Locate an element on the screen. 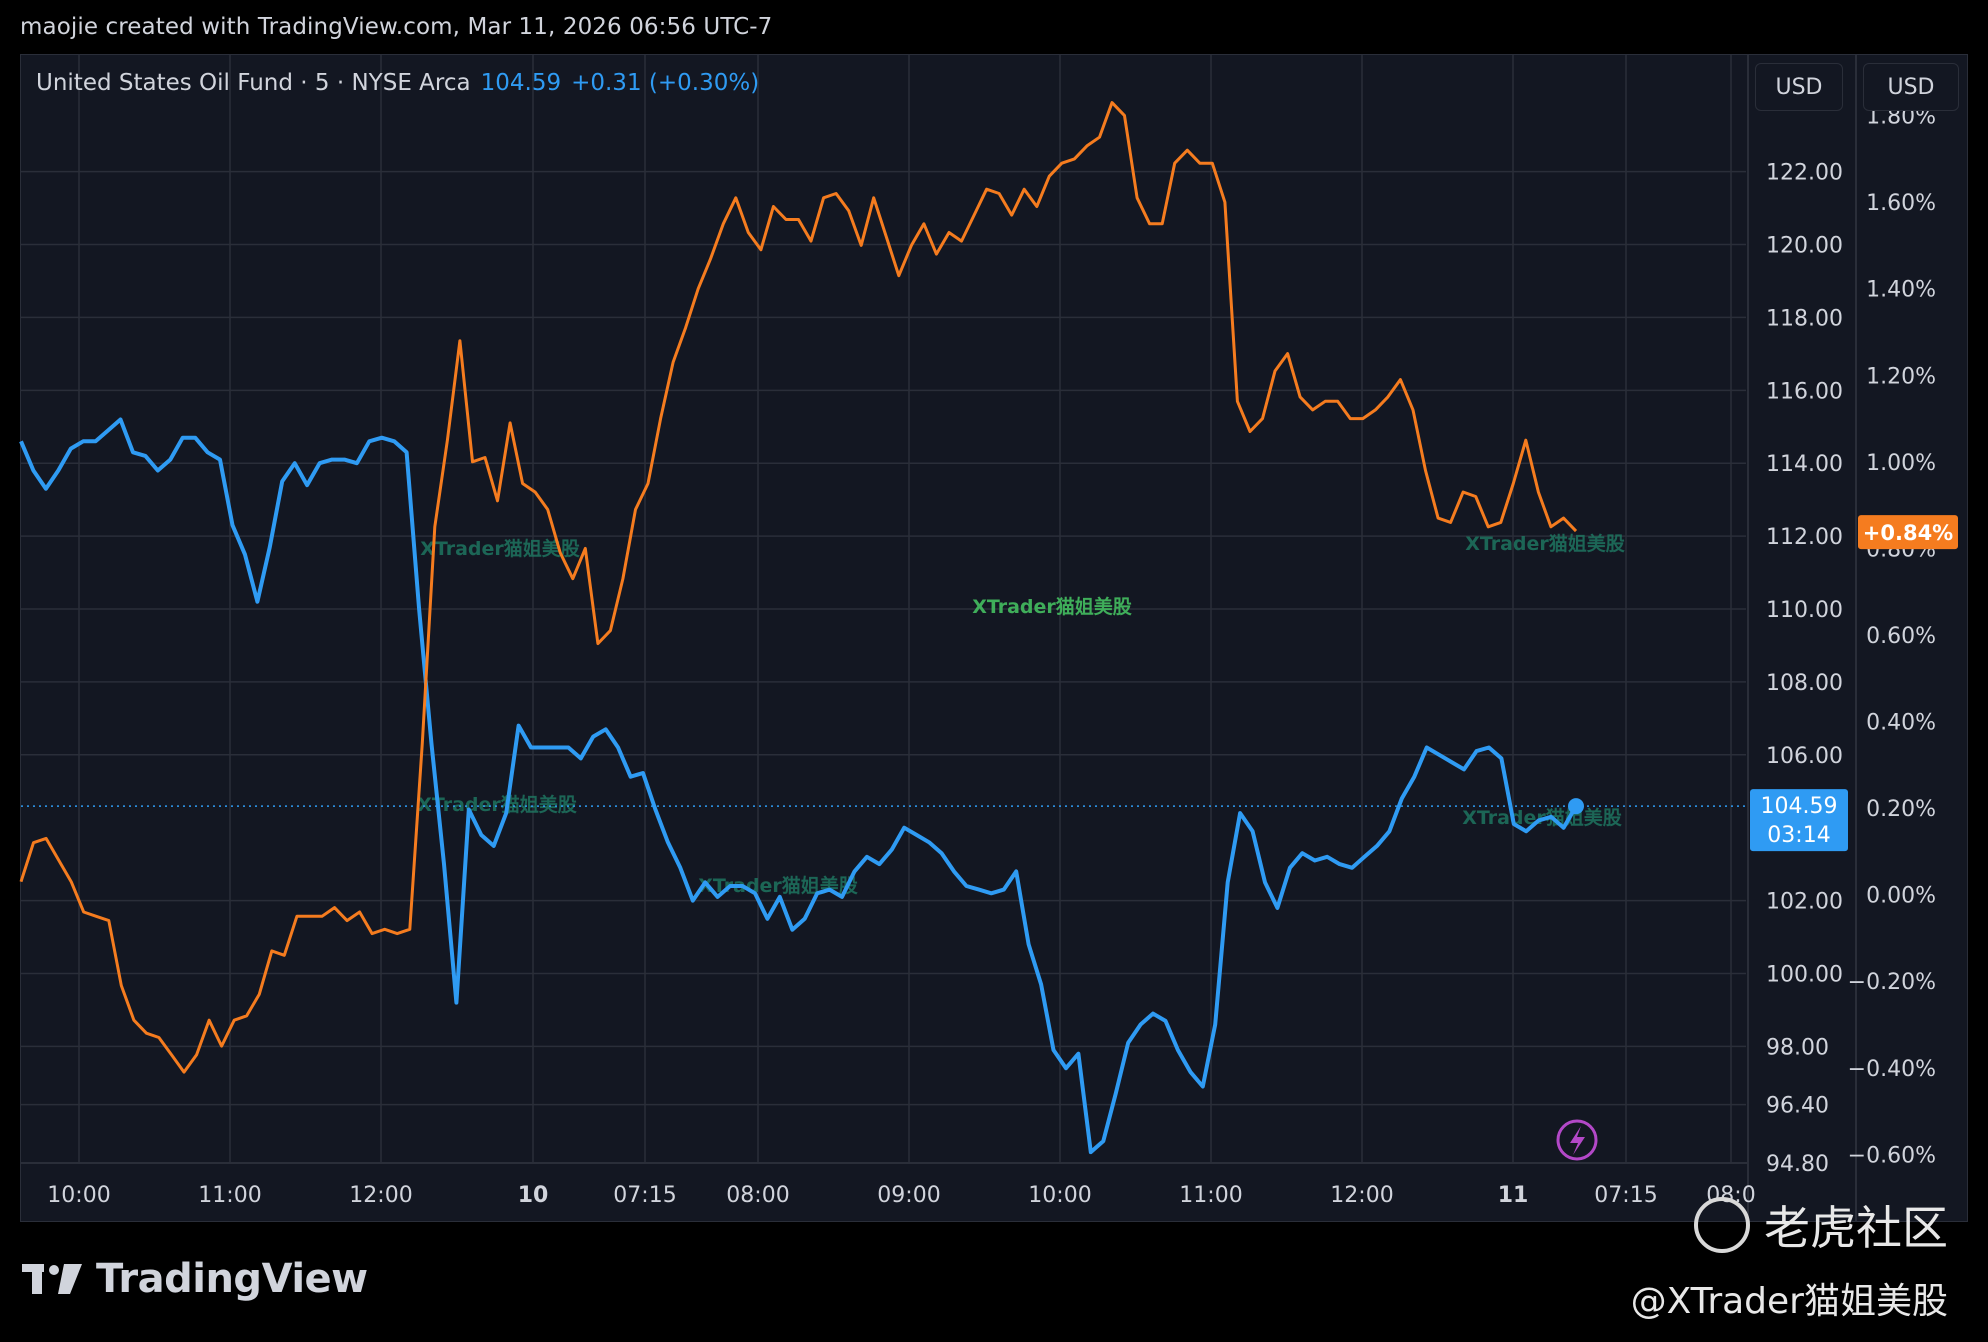 This screenshot has height=1342, width=1988. price-axis-tick: 122.00 is located at coordinates (1804, 173).